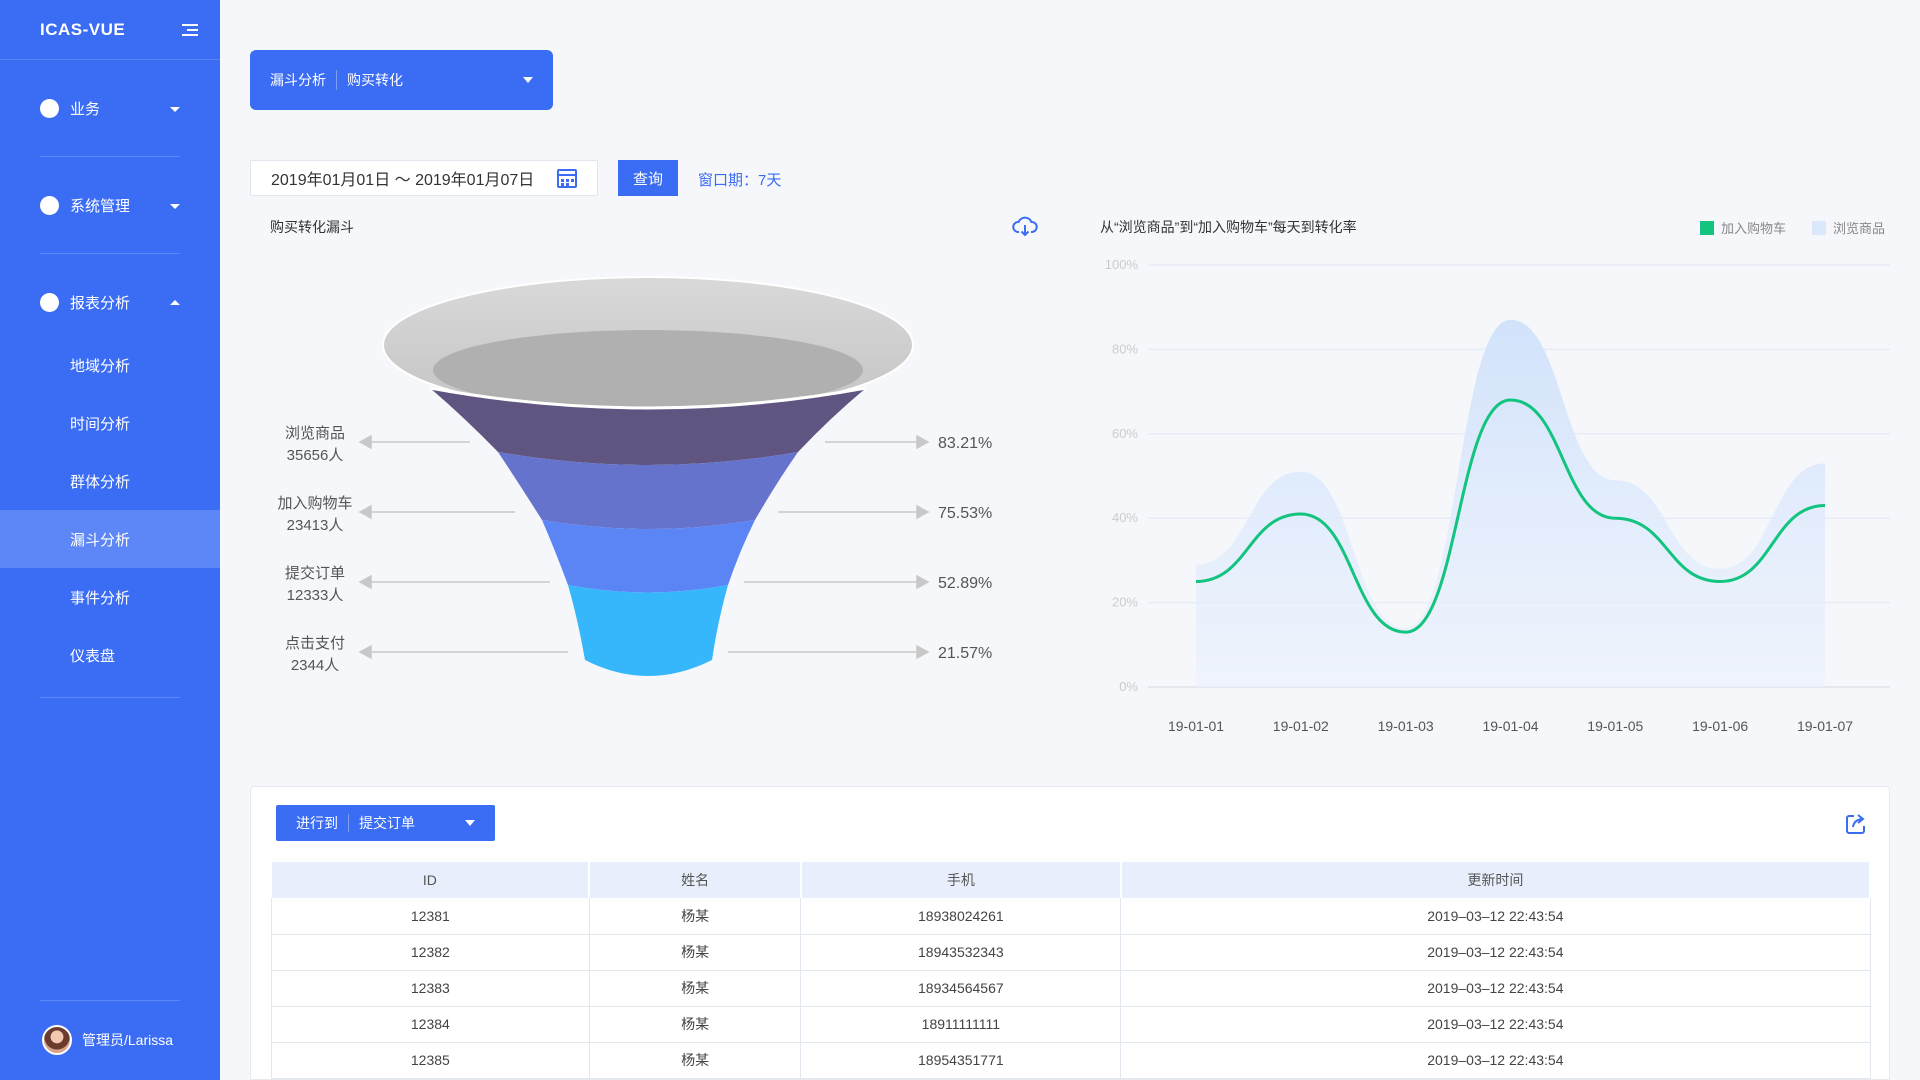 This screenshot has height=1080, width=1920. I want to click on line-chart-title: 从“浏览商品”到“加入购物车”每天到转化率, so click(1228, 227).